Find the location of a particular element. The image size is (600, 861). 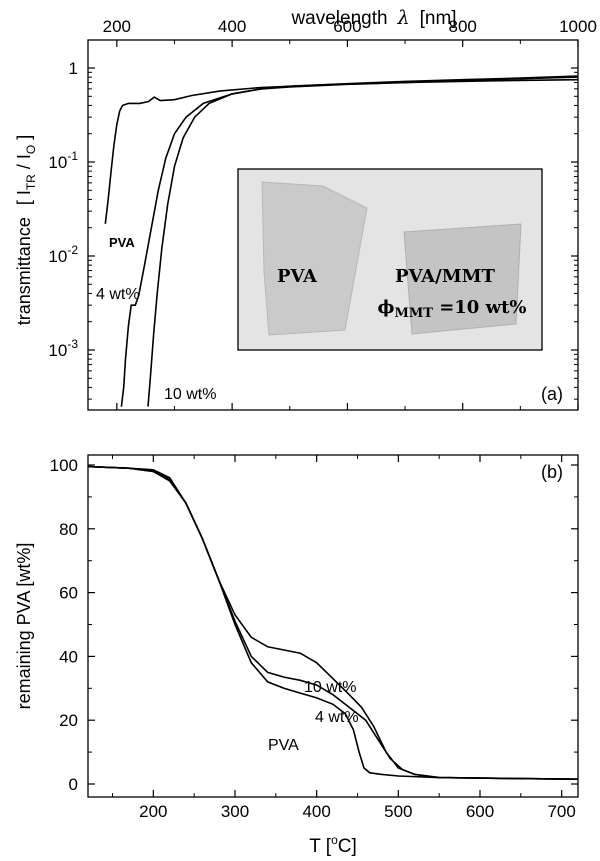

panel-a-x-tick-label: 200 is located at coordinates (117, 26).